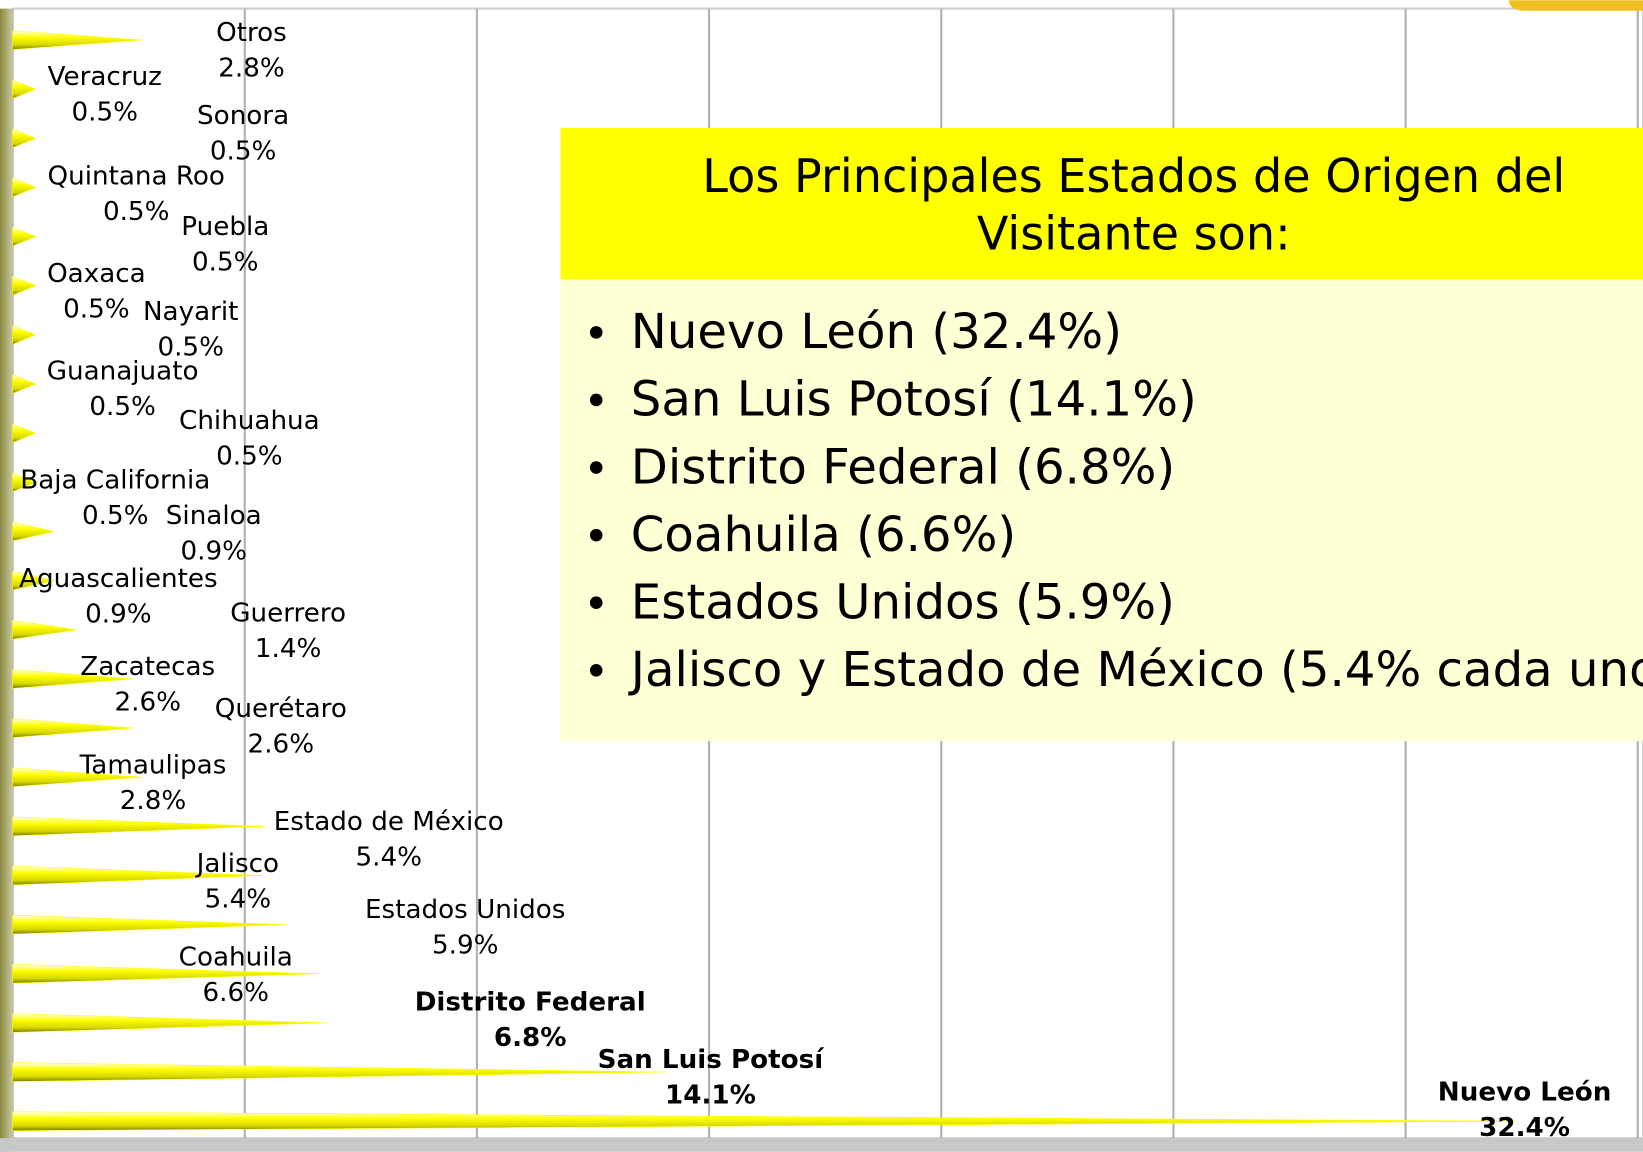 Image resolution: width=1643 pixels, height=1152 pixels. Describe the element at coordinates (288, 614) in the screenshot. I see `category-label: Guerrero` at that location.